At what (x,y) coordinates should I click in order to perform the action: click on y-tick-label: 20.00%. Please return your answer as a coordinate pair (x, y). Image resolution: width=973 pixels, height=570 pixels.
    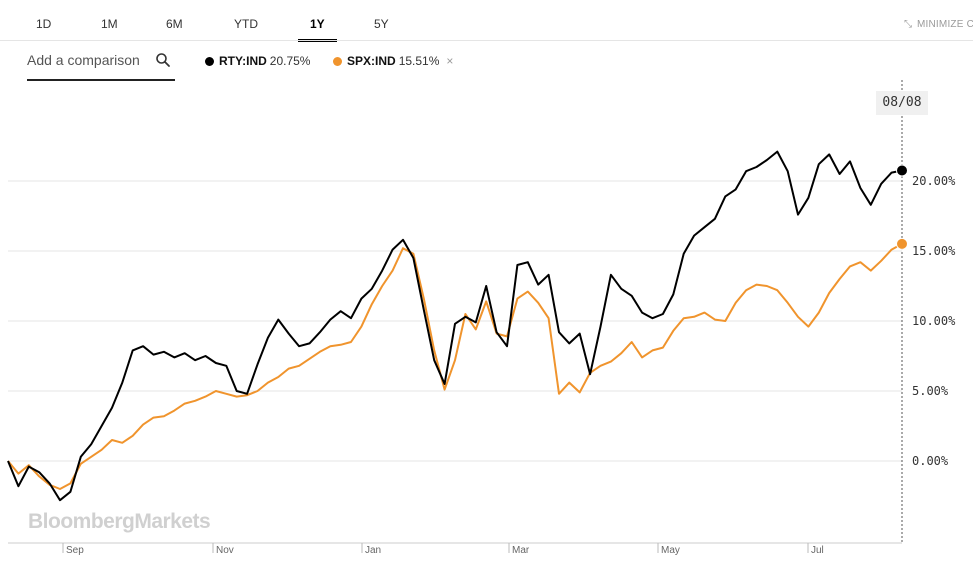
    Looking at the image, I should click on (934, 181).